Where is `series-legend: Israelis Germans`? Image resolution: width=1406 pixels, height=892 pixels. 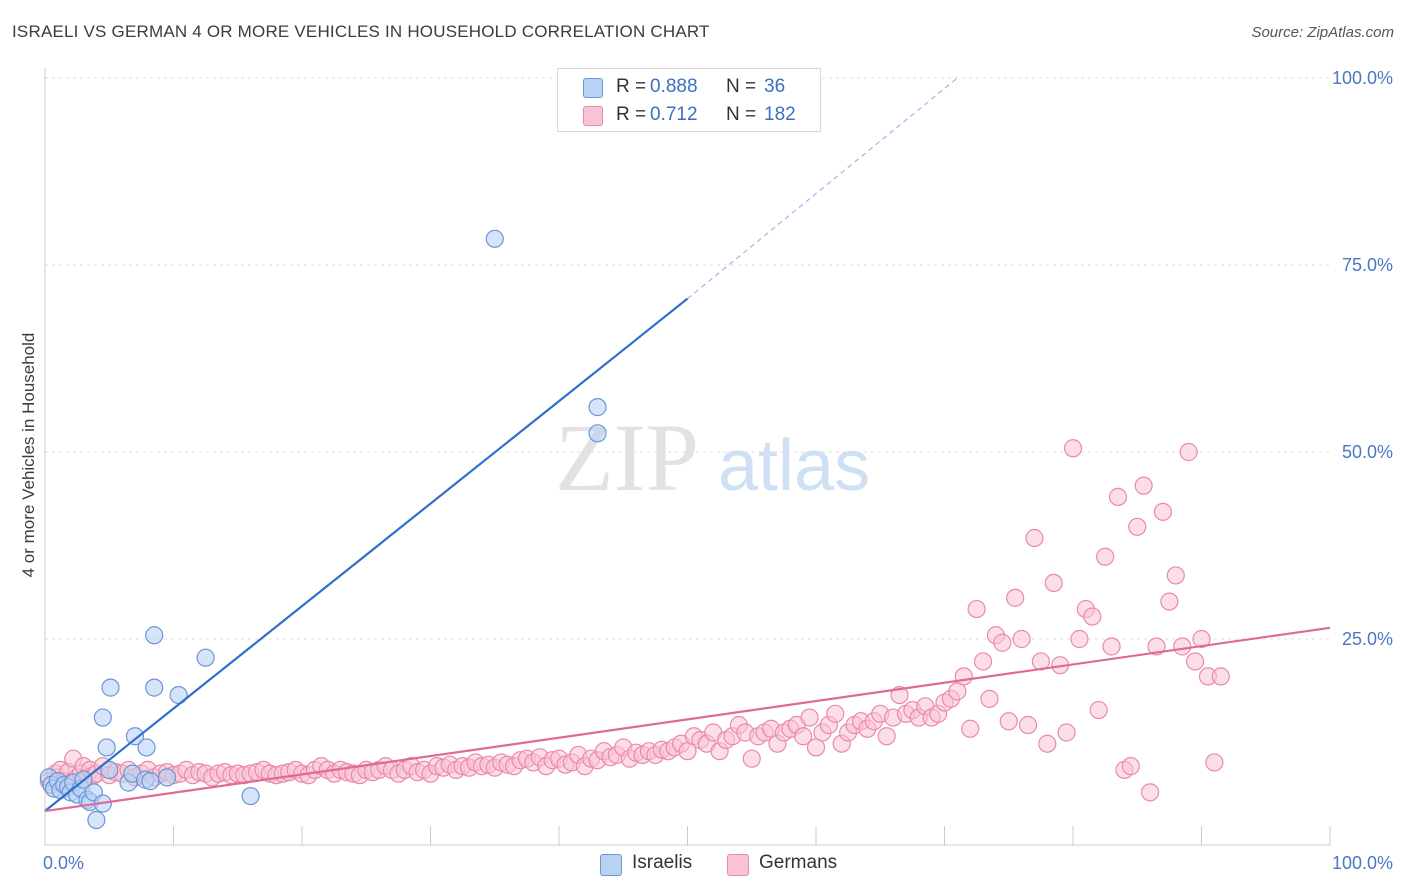 series-legend: Israelis Germans is located at coordinates (703, 865).